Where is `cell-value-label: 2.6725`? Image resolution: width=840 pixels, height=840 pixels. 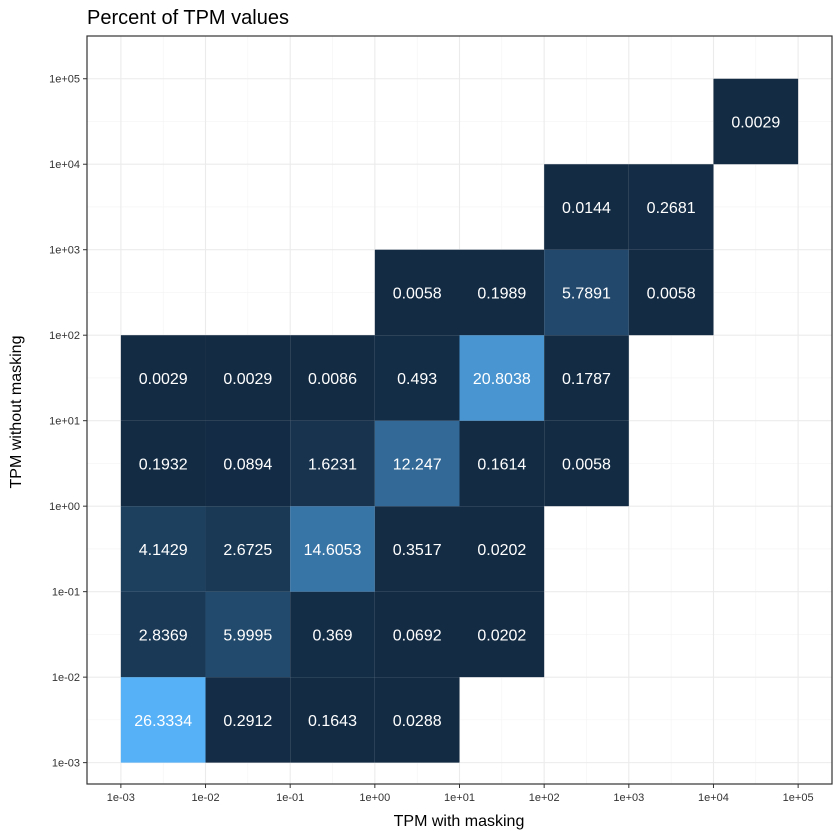
cell-value-label: 2.6725 is located at coordinates (247, 550).